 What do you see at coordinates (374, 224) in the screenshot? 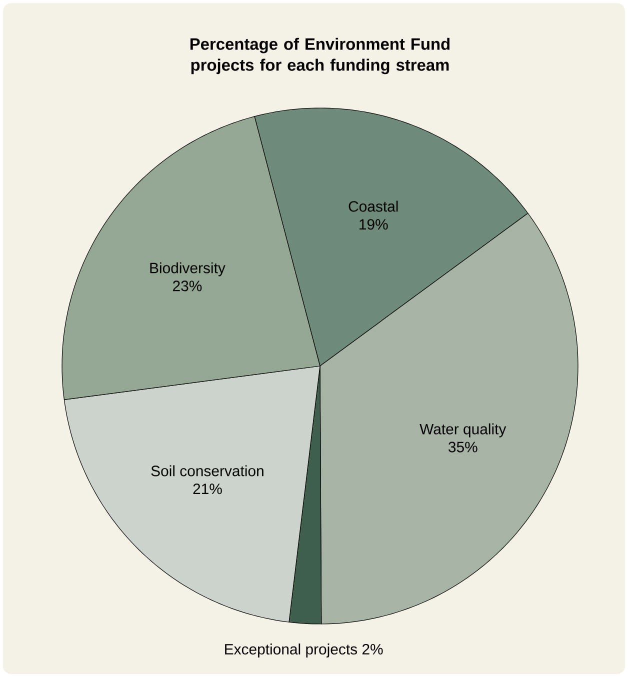
I see `data-label: 19%` at bounding box center [374, 224].